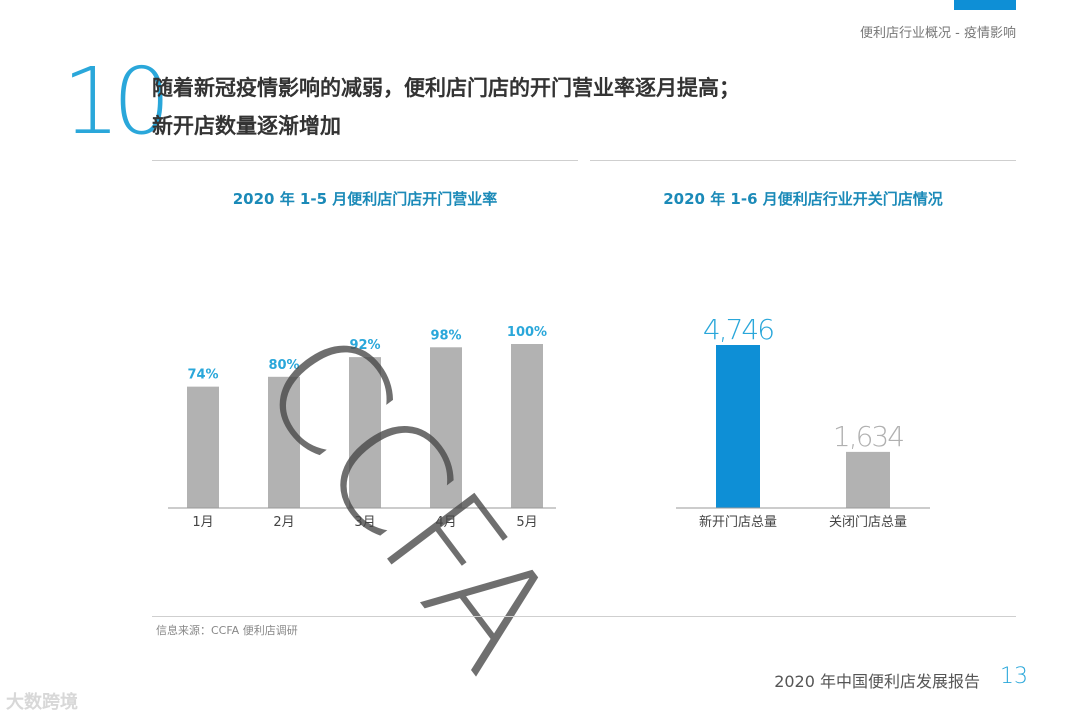  Describe the element at coordinates (283, 522) in the screenshot. I see `x-tick-label-2: 2月` at that location.